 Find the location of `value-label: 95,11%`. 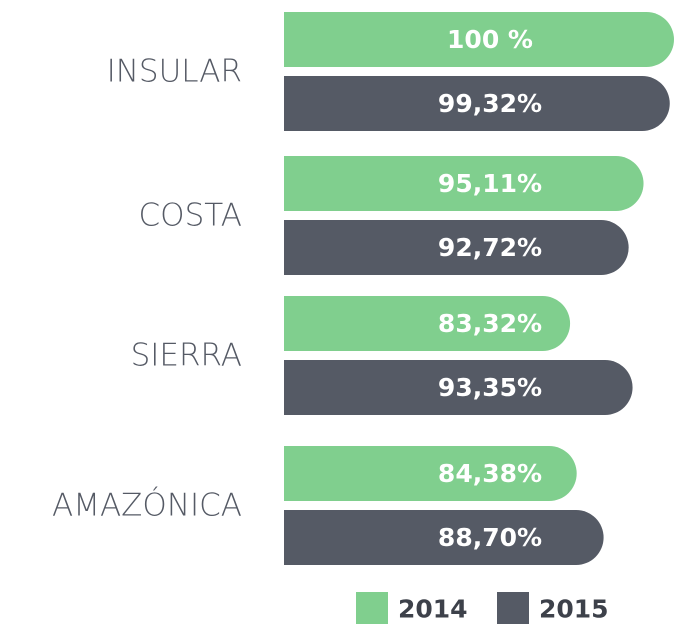

value-label: 95,11% is located at coordinates (490, 183).